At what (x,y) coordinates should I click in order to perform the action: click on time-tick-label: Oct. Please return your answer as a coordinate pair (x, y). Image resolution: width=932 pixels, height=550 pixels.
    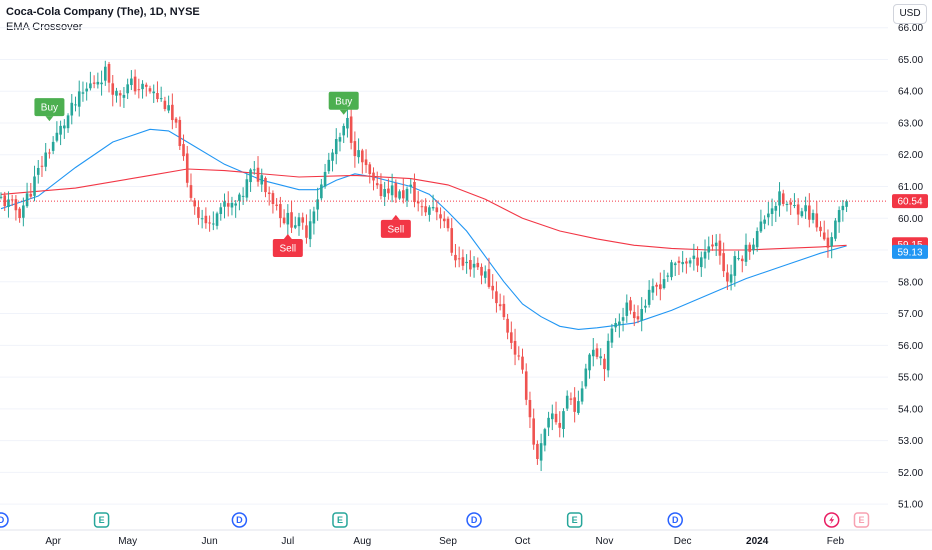
    Looking at the image, I should click on (523, 541).